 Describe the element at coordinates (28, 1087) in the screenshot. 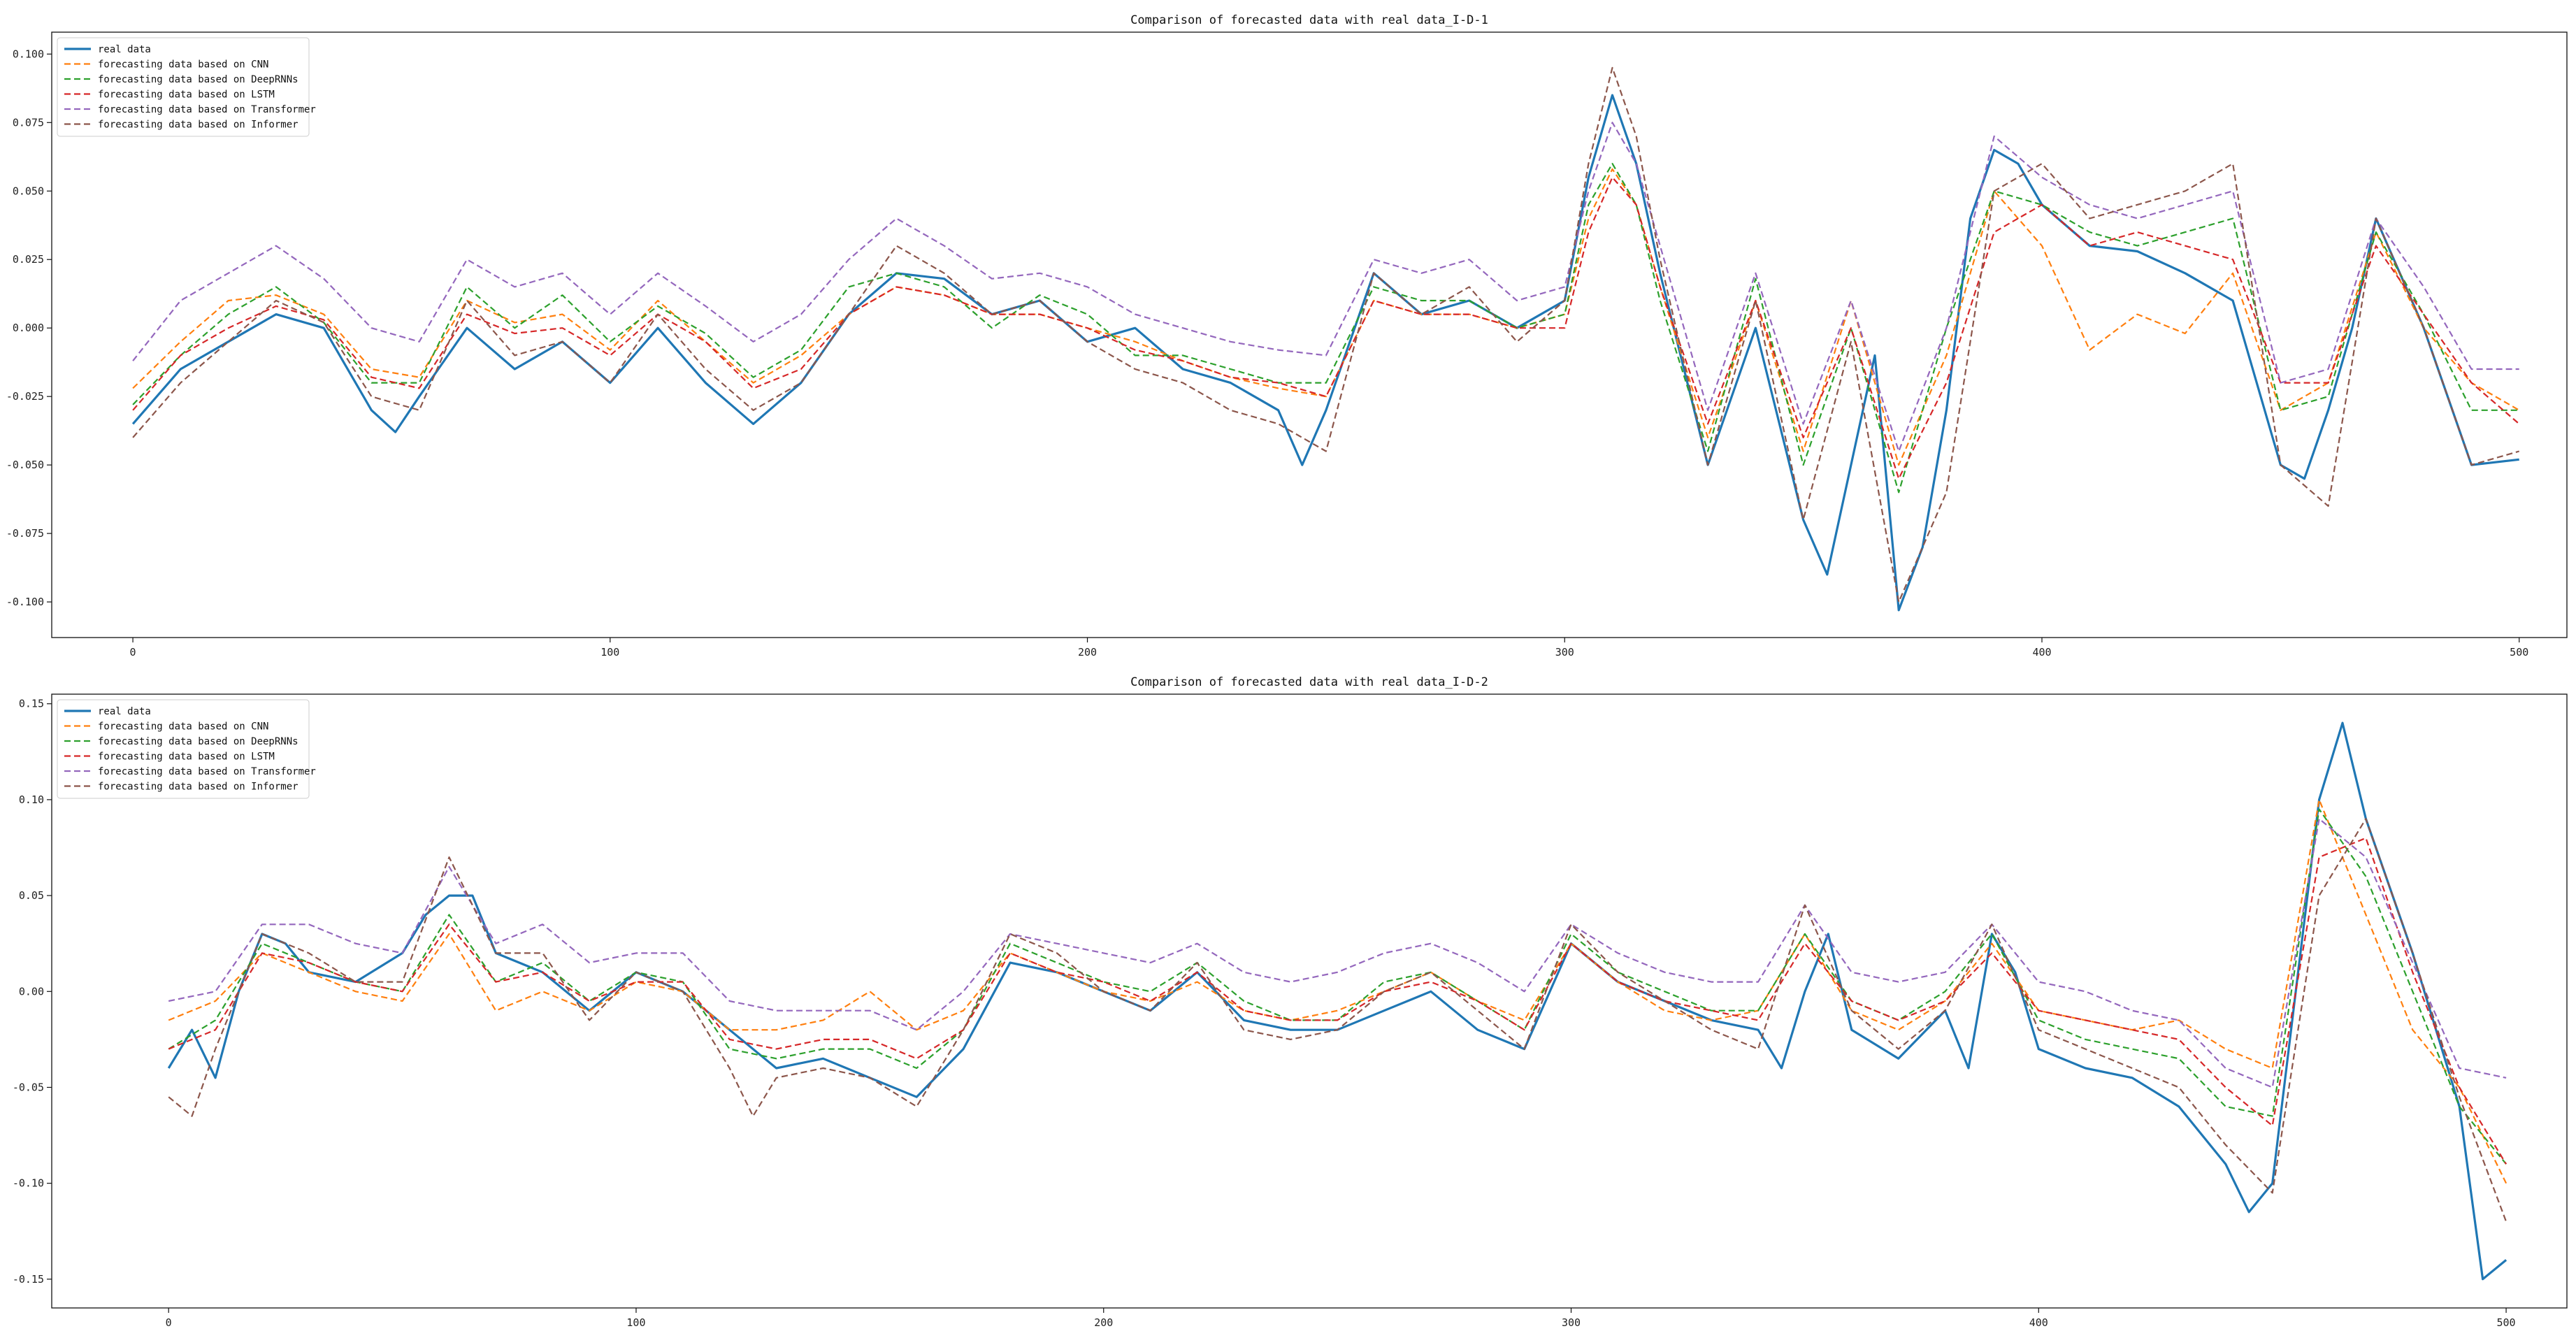

I see `y-tick-label: -0.05` at that location.